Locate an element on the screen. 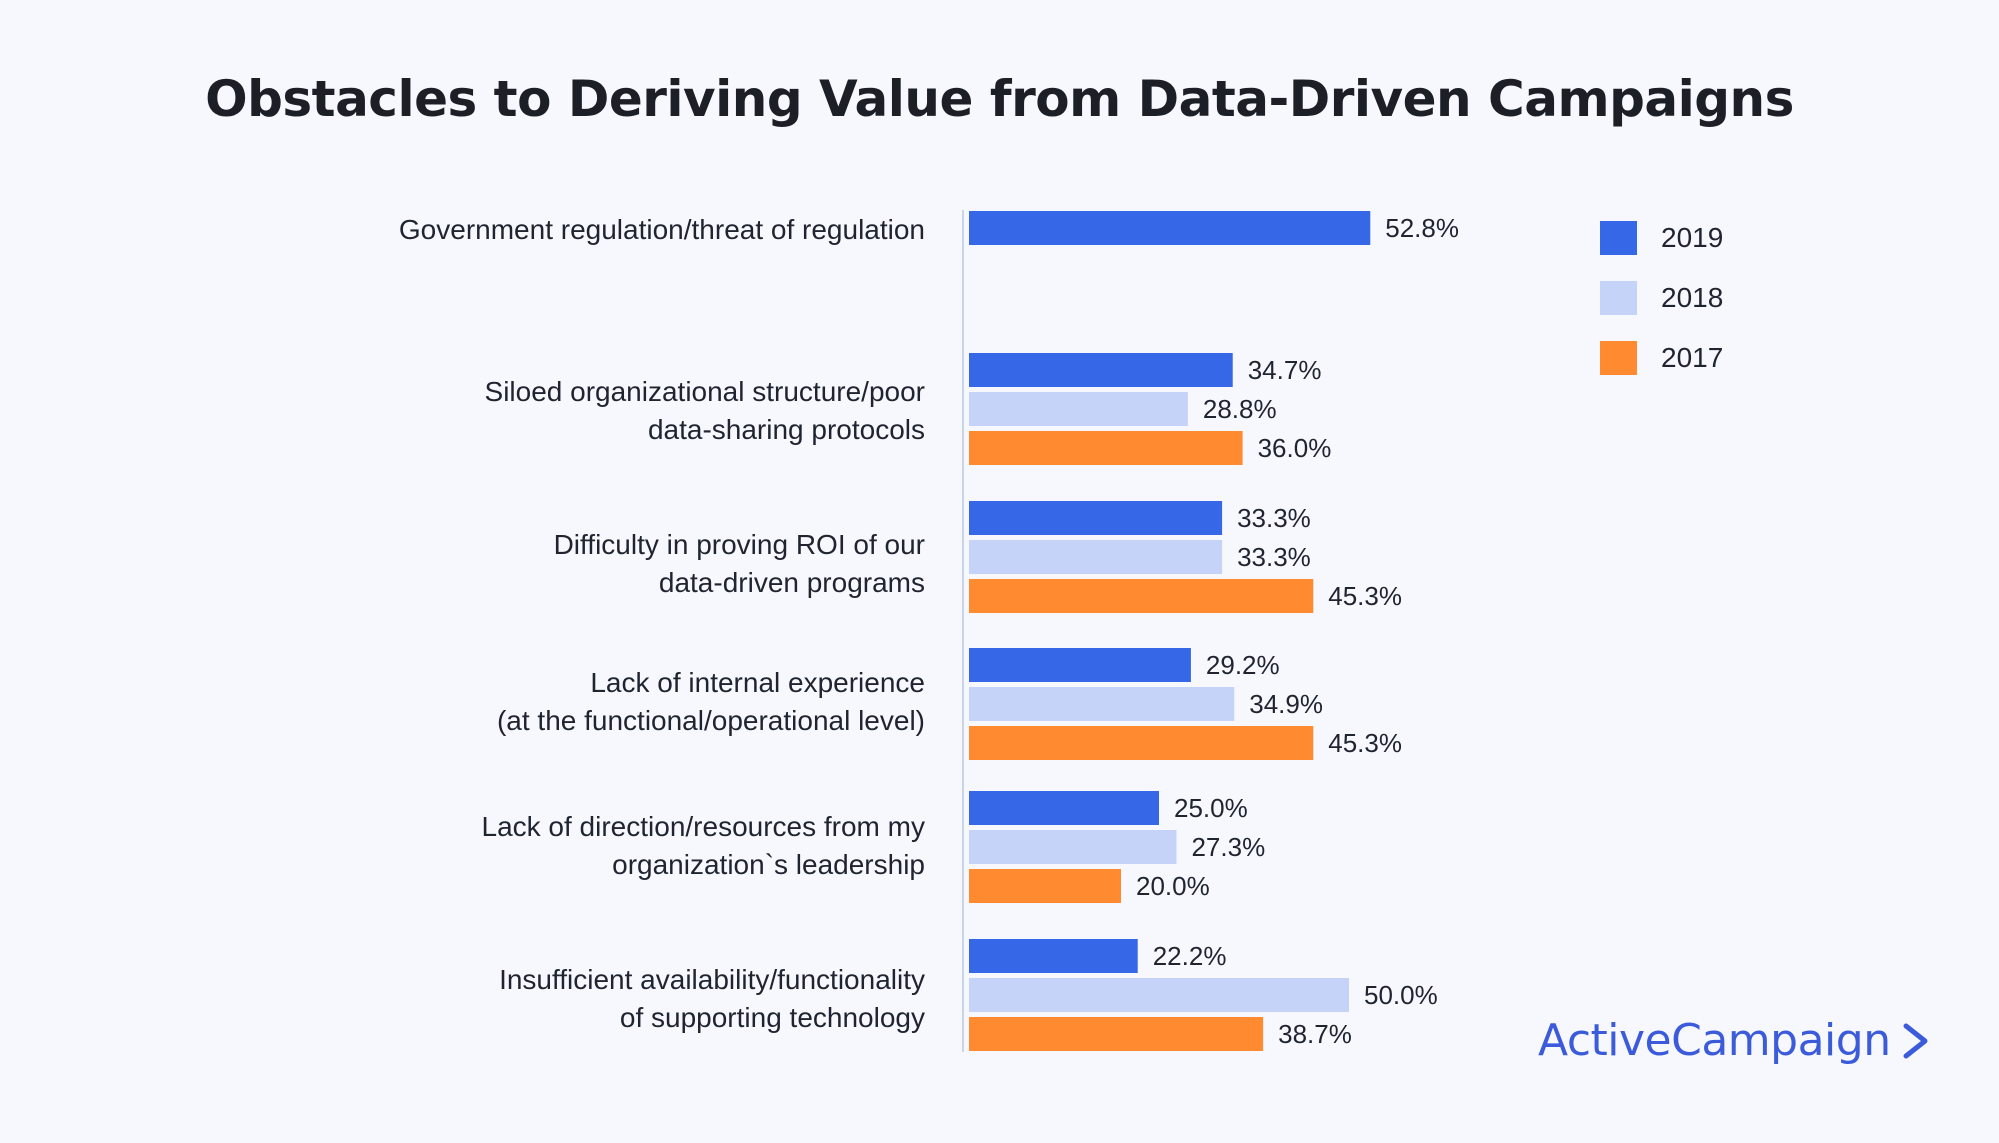 The width and height of the screenshot is (1999, 1143). legend: 2019 2018 2017 is located at coordinates (1661, 298).